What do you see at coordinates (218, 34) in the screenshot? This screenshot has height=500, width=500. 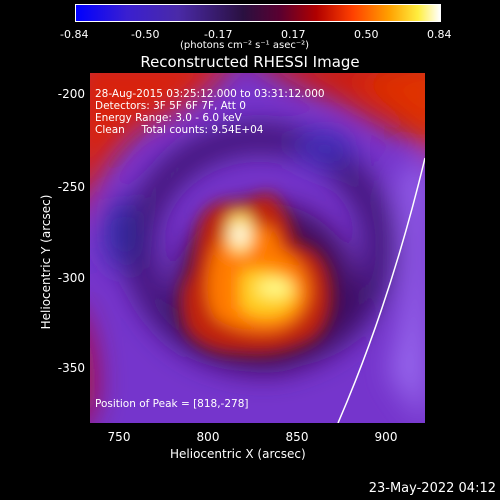 I see `colorbar-tick: -0.17` at bounding box center [218, 34].